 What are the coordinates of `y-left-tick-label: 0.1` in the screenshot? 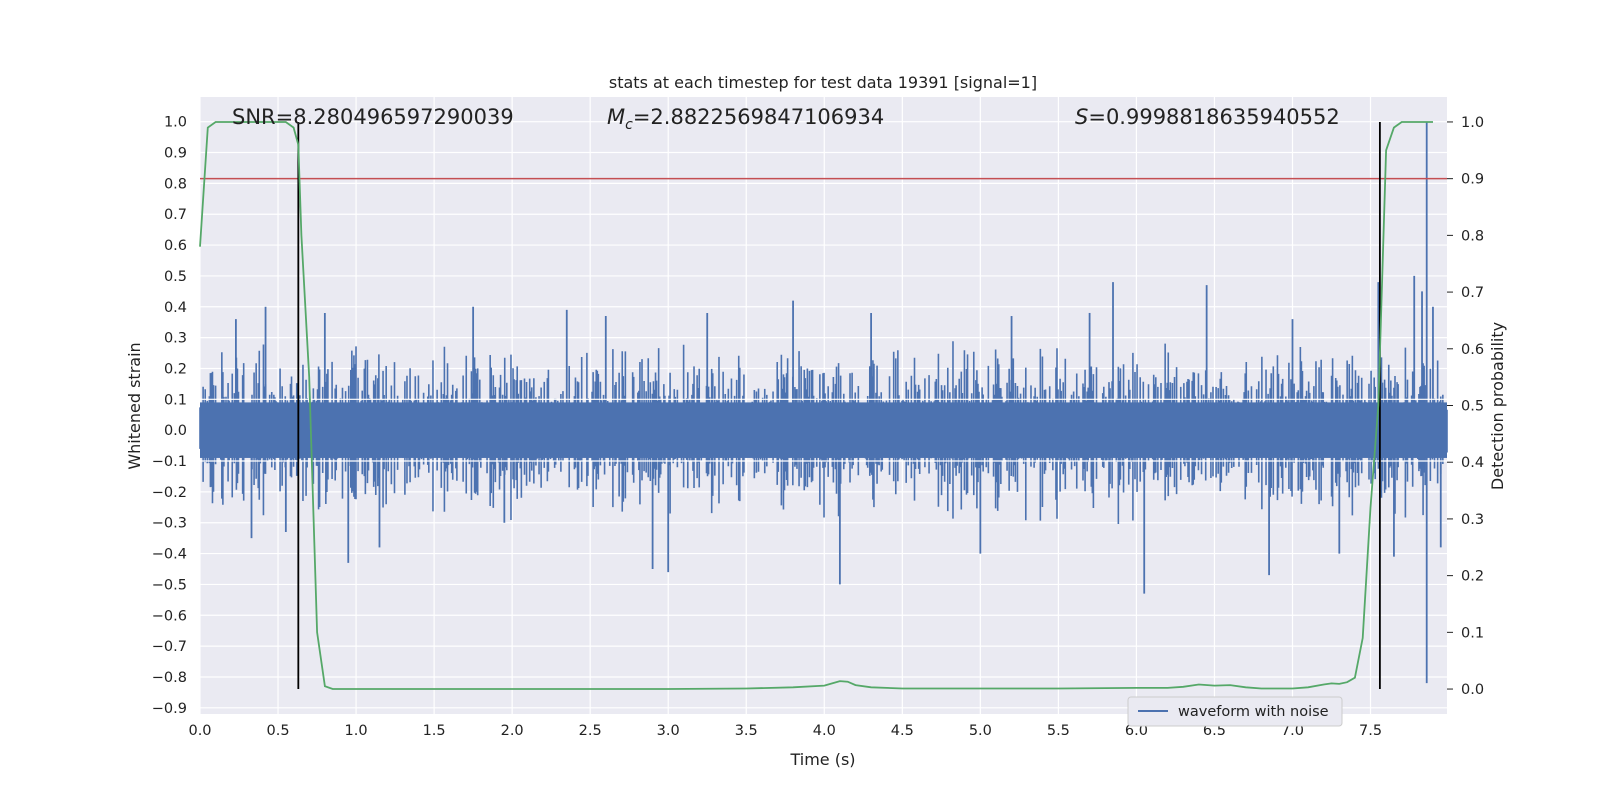 It's located at (175, 400).